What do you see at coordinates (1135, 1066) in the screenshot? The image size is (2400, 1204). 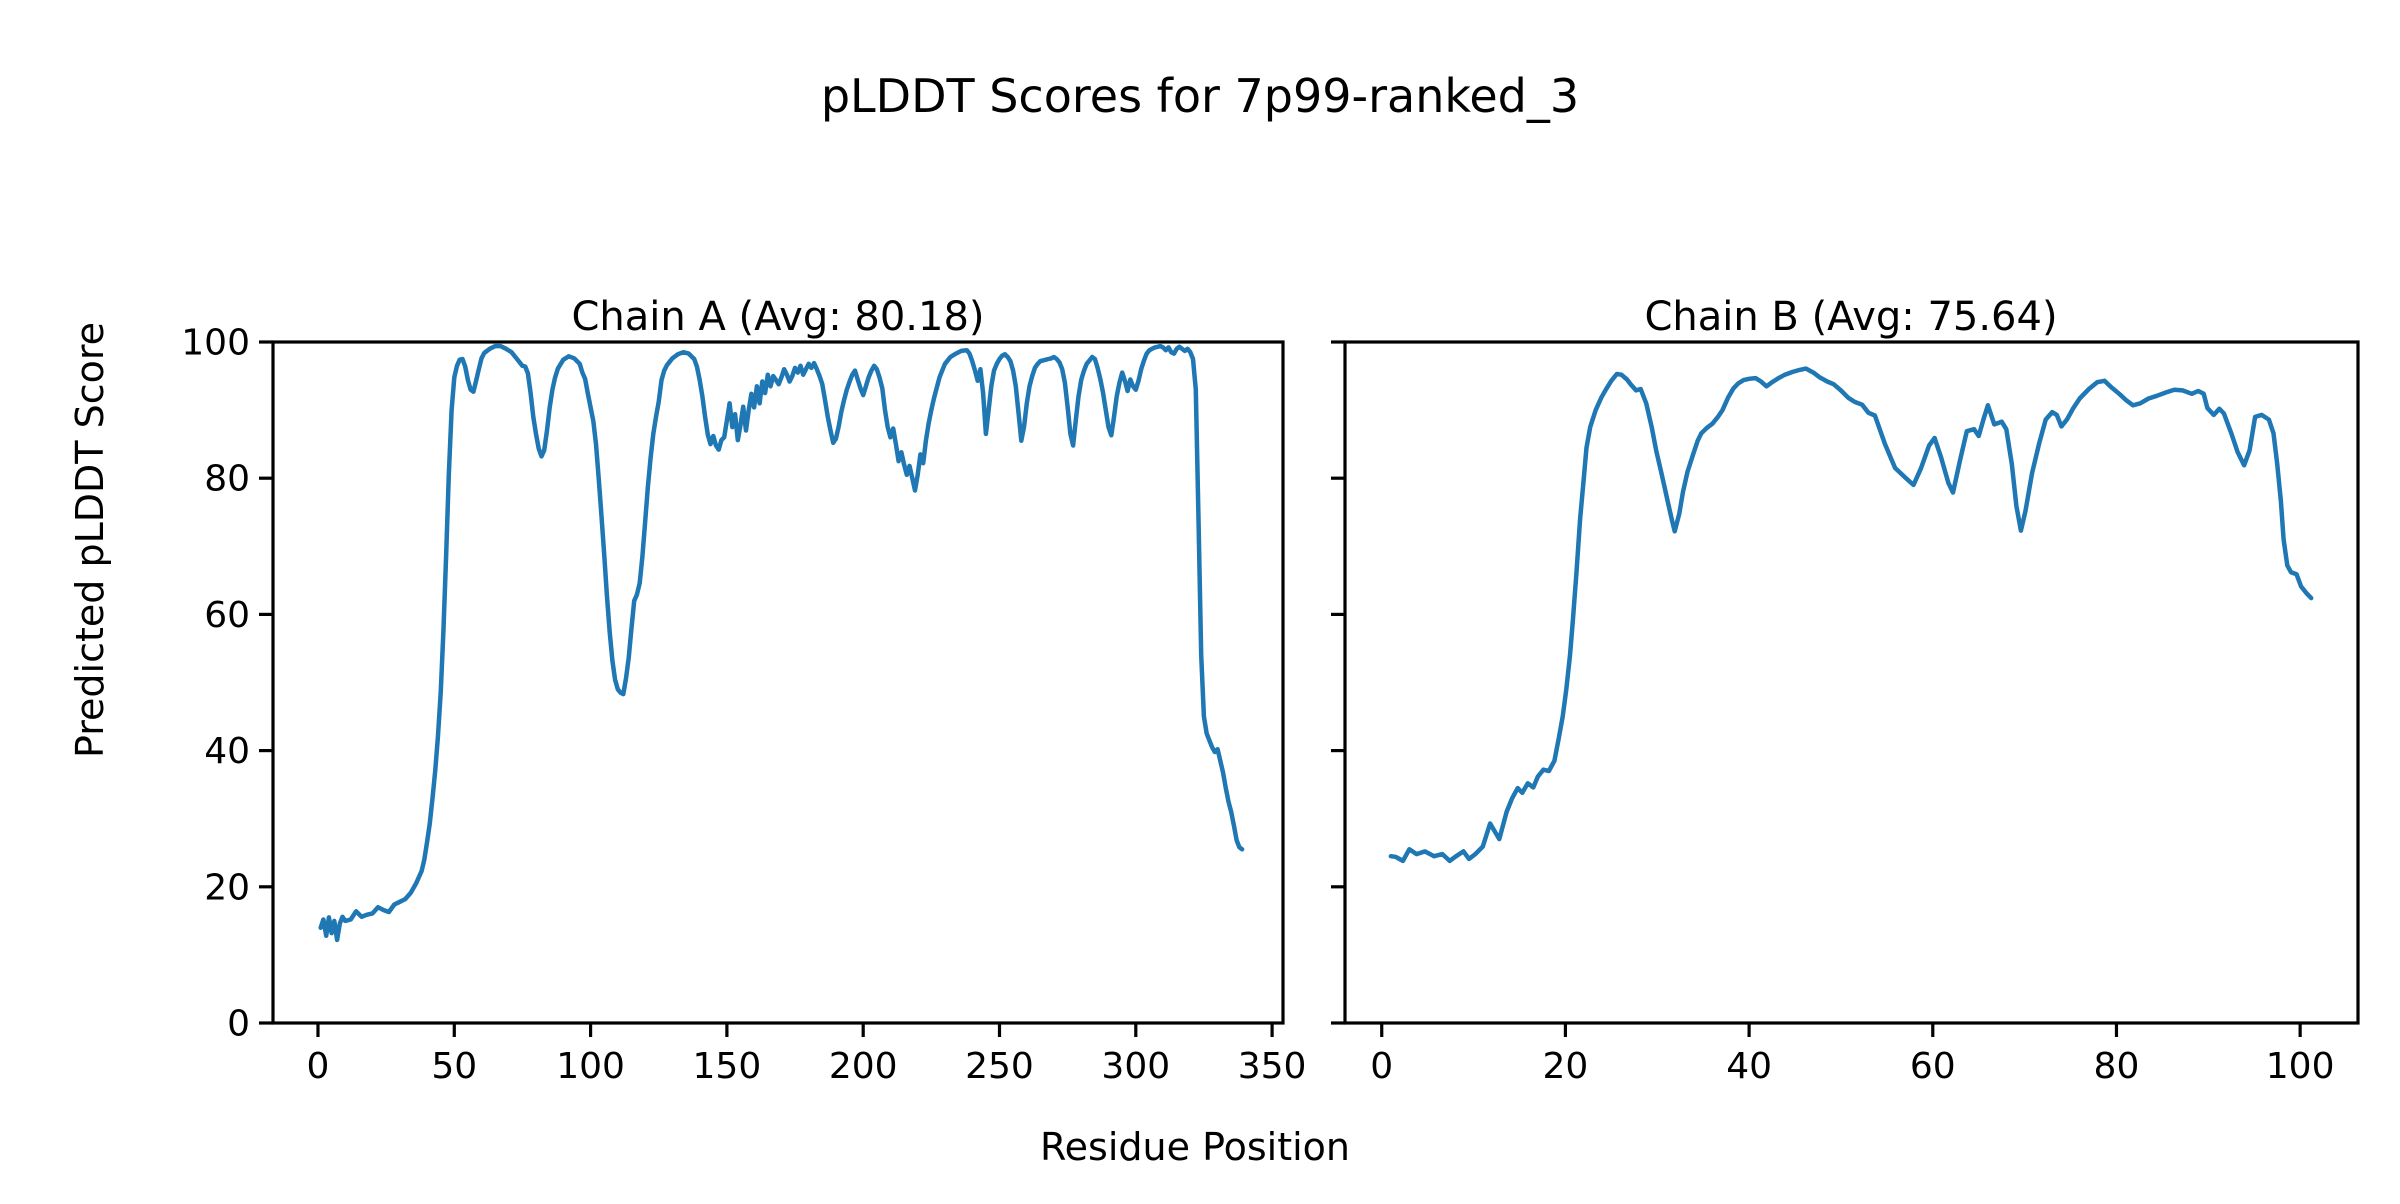 I see `x-tick-label: 300` at bounding box center [1135, 1066].